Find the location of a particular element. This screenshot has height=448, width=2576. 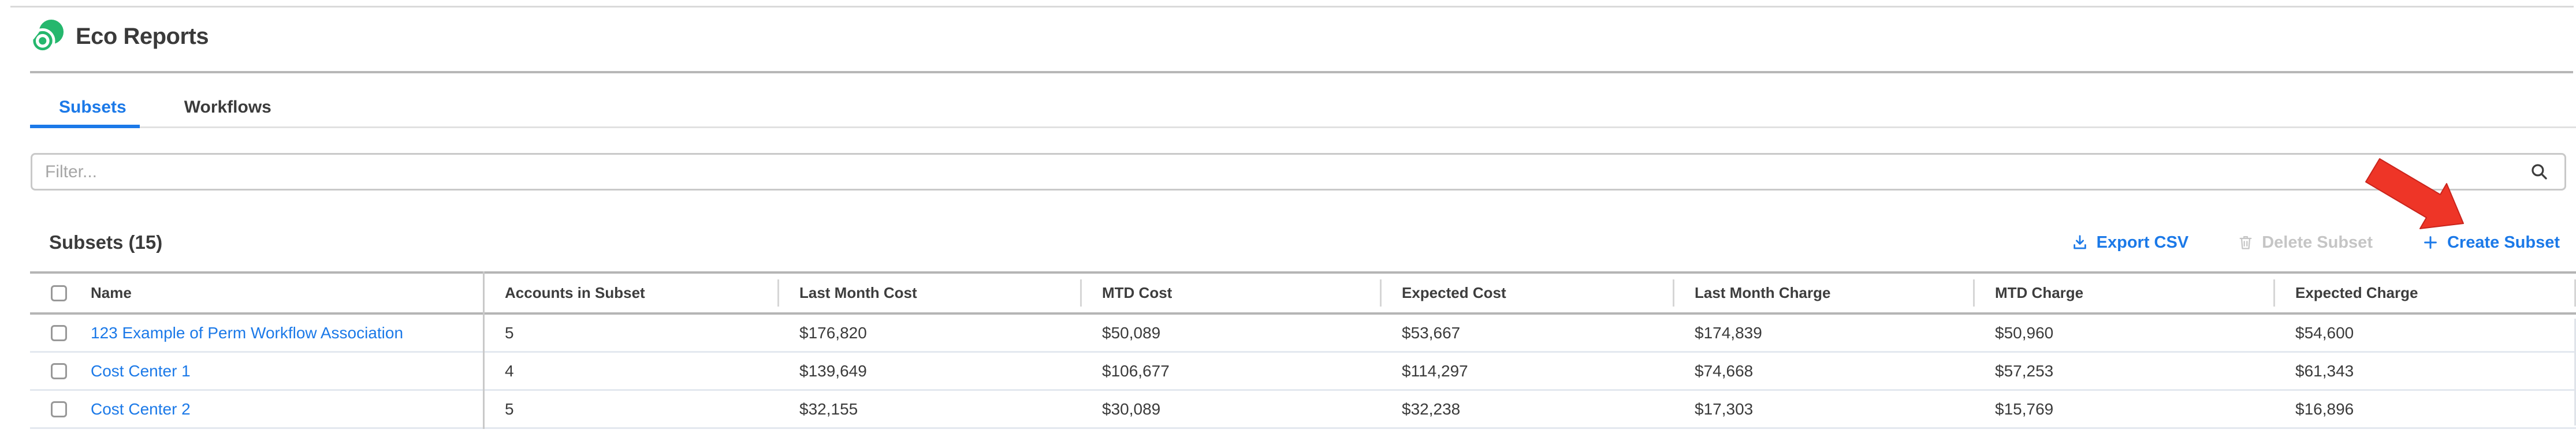

cell-expected-charge: $61,343 is located at coordinates (2324, 370).